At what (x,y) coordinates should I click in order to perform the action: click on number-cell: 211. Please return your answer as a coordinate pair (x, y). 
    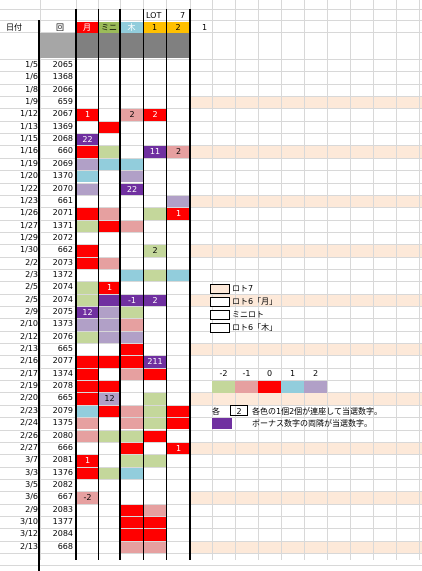
    Looking at the image, I should click on (155, 362).